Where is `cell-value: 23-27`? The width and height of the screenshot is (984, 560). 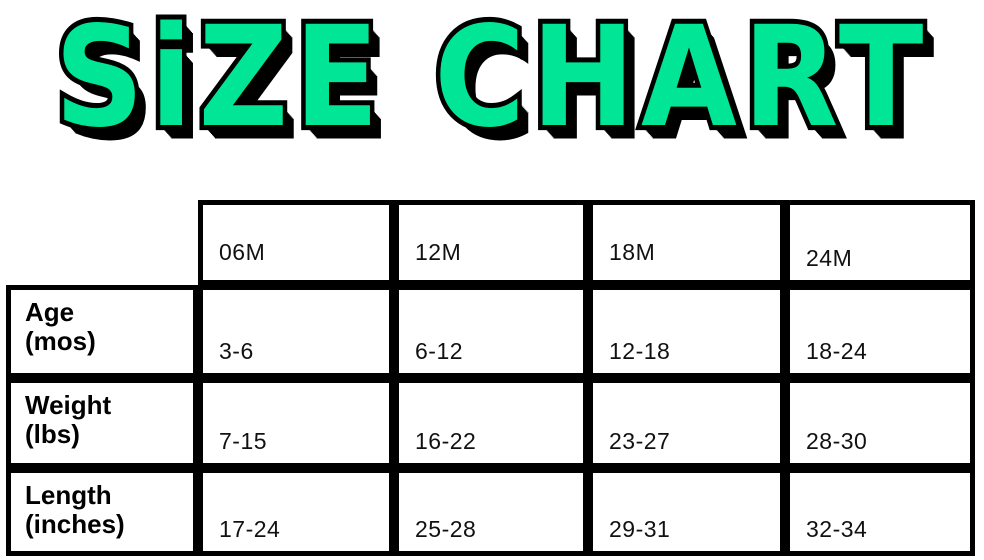
cell-value: 23-27 is located at coordinates (640, 441).